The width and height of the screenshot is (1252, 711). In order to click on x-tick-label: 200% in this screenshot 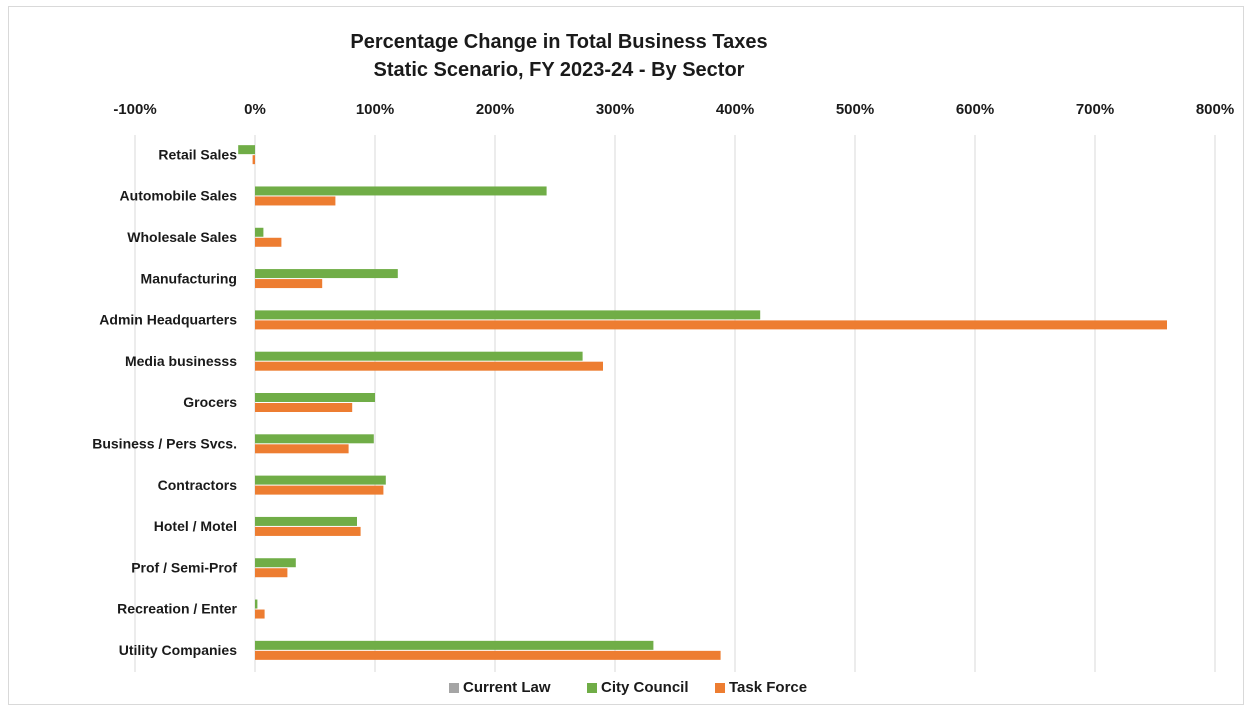, I will do `click(495, 109)`.